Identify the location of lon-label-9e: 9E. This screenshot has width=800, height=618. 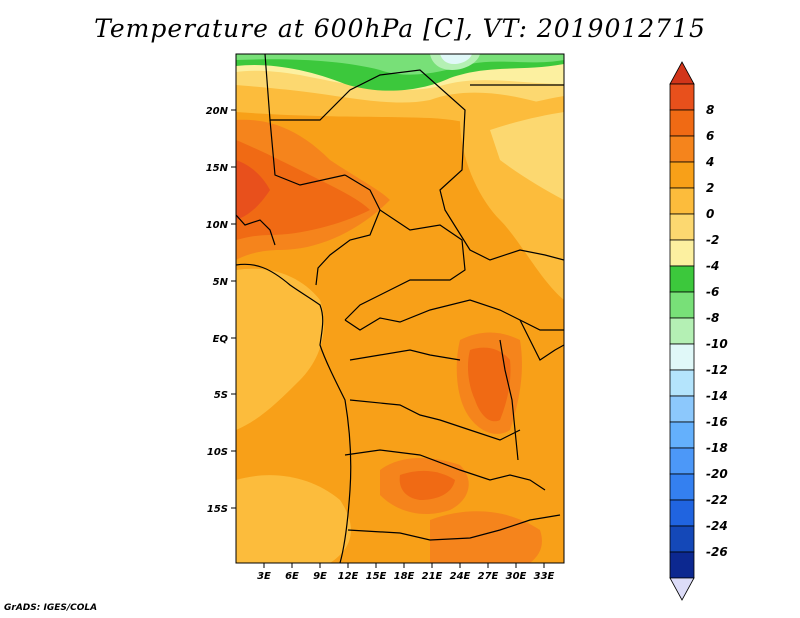
(320, 576).